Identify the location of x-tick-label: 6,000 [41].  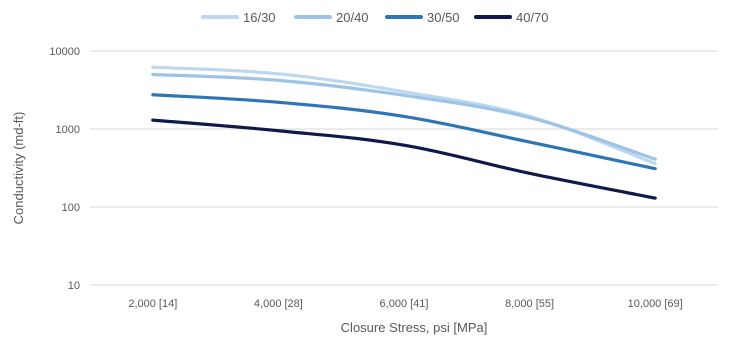
(404, 304).